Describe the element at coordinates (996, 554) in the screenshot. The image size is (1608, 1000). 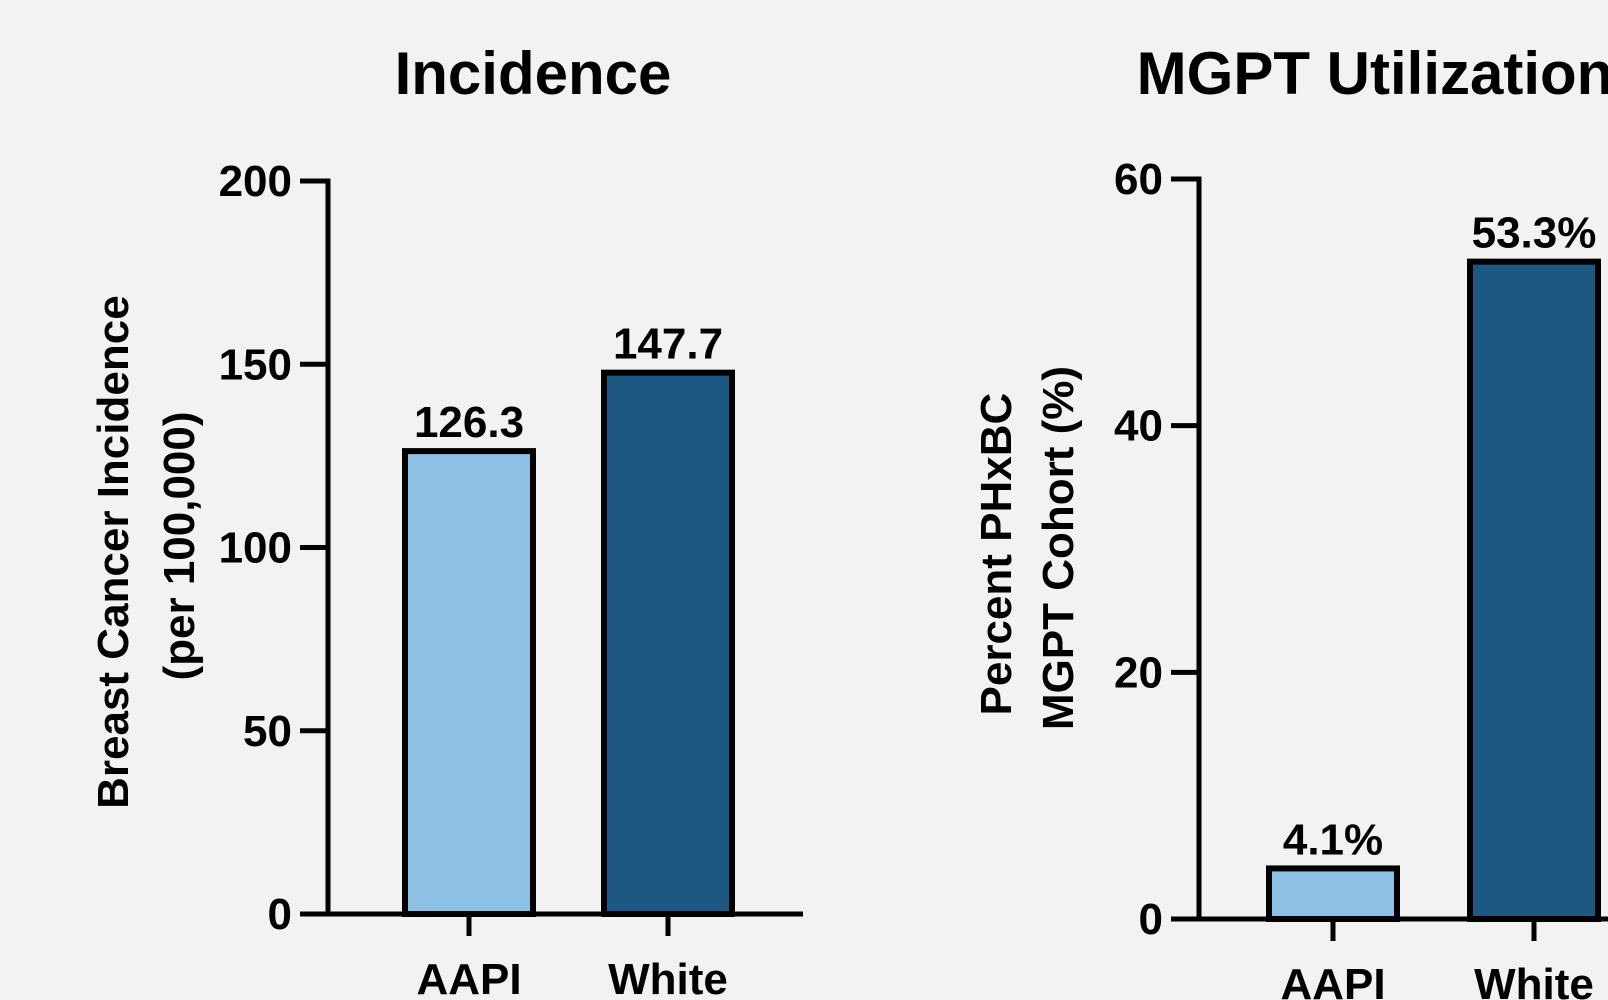
I see `mgpt-ylabel-line-1: Percent PHxBC` at that location.